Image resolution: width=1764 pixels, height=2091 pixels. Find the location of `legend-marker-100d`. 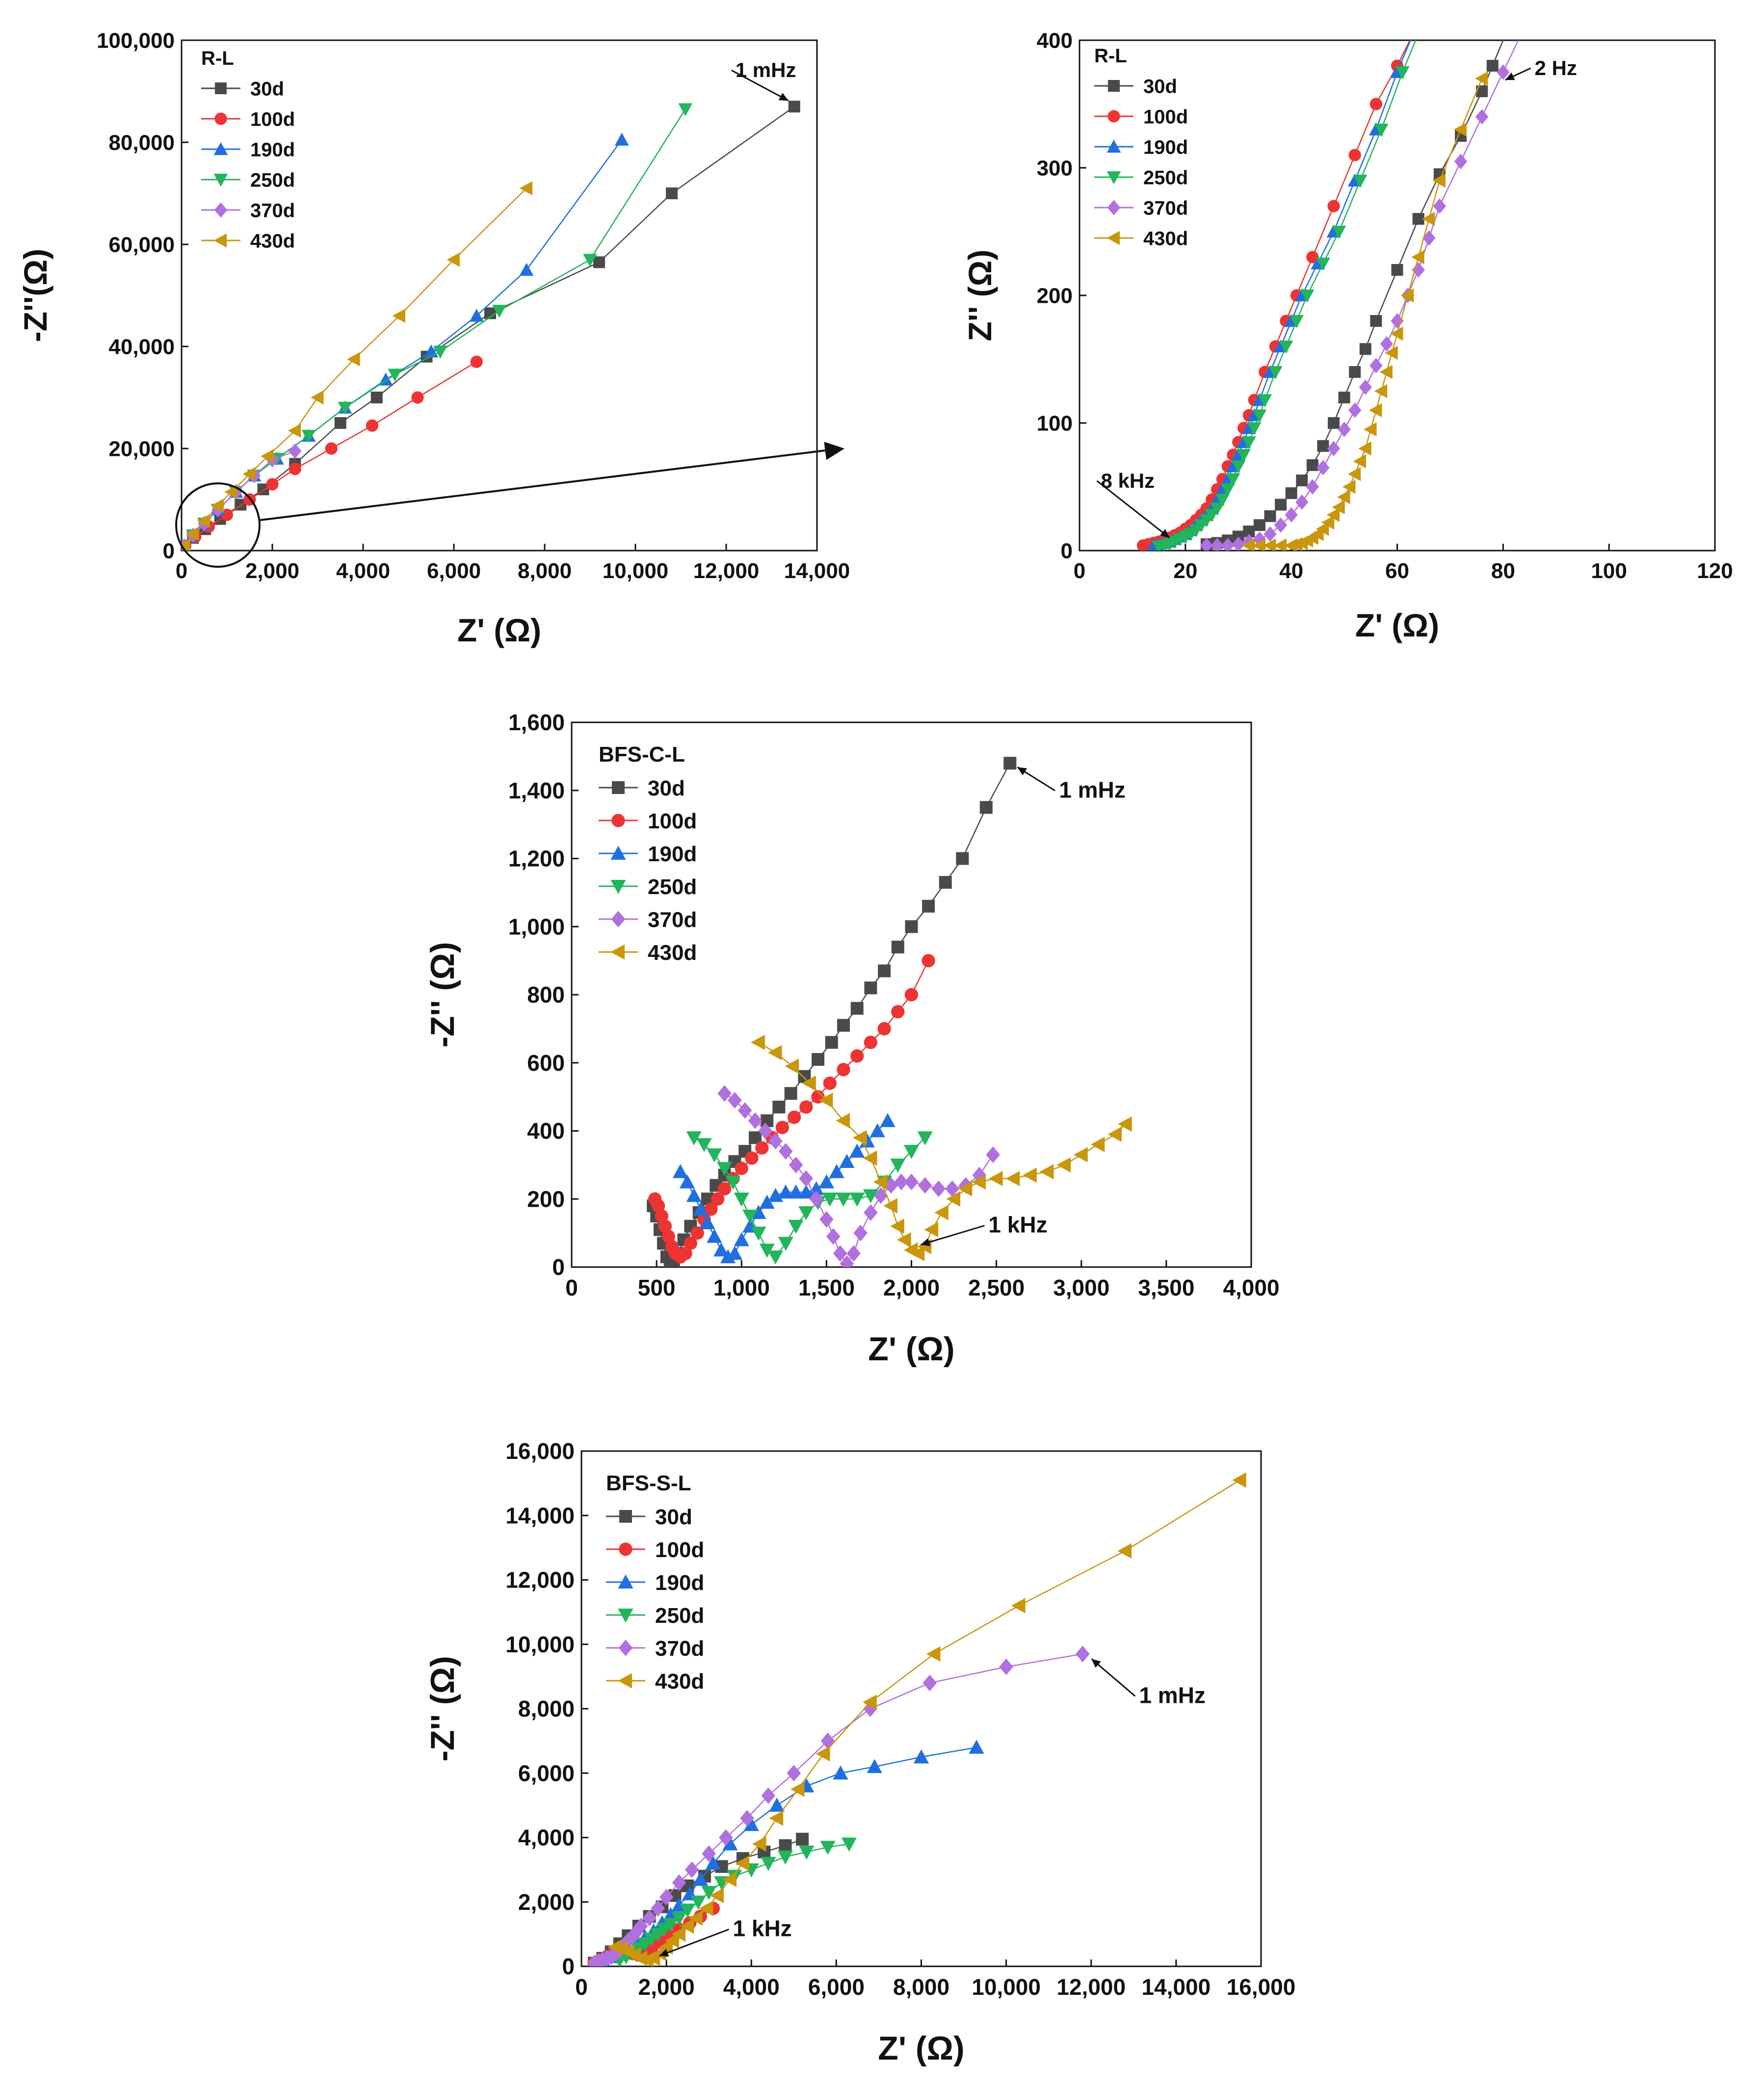

legend-marker-100d is located at coordinates (220, 118).